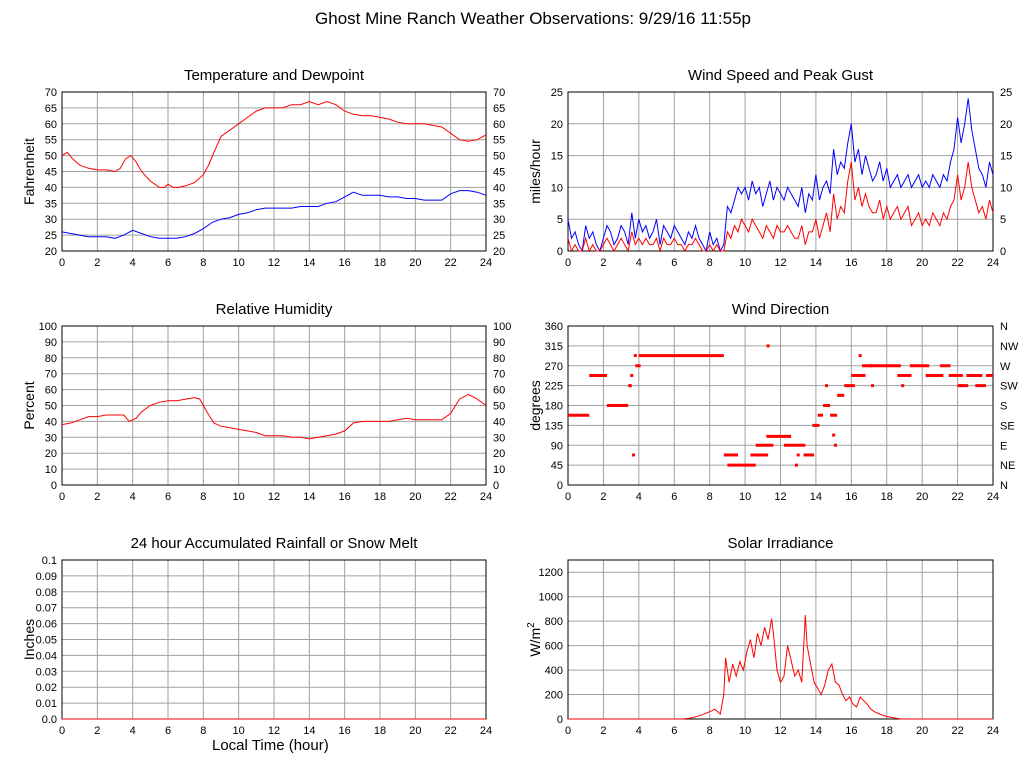  I want to click on y-tick-label: 90, so click(51, 343).